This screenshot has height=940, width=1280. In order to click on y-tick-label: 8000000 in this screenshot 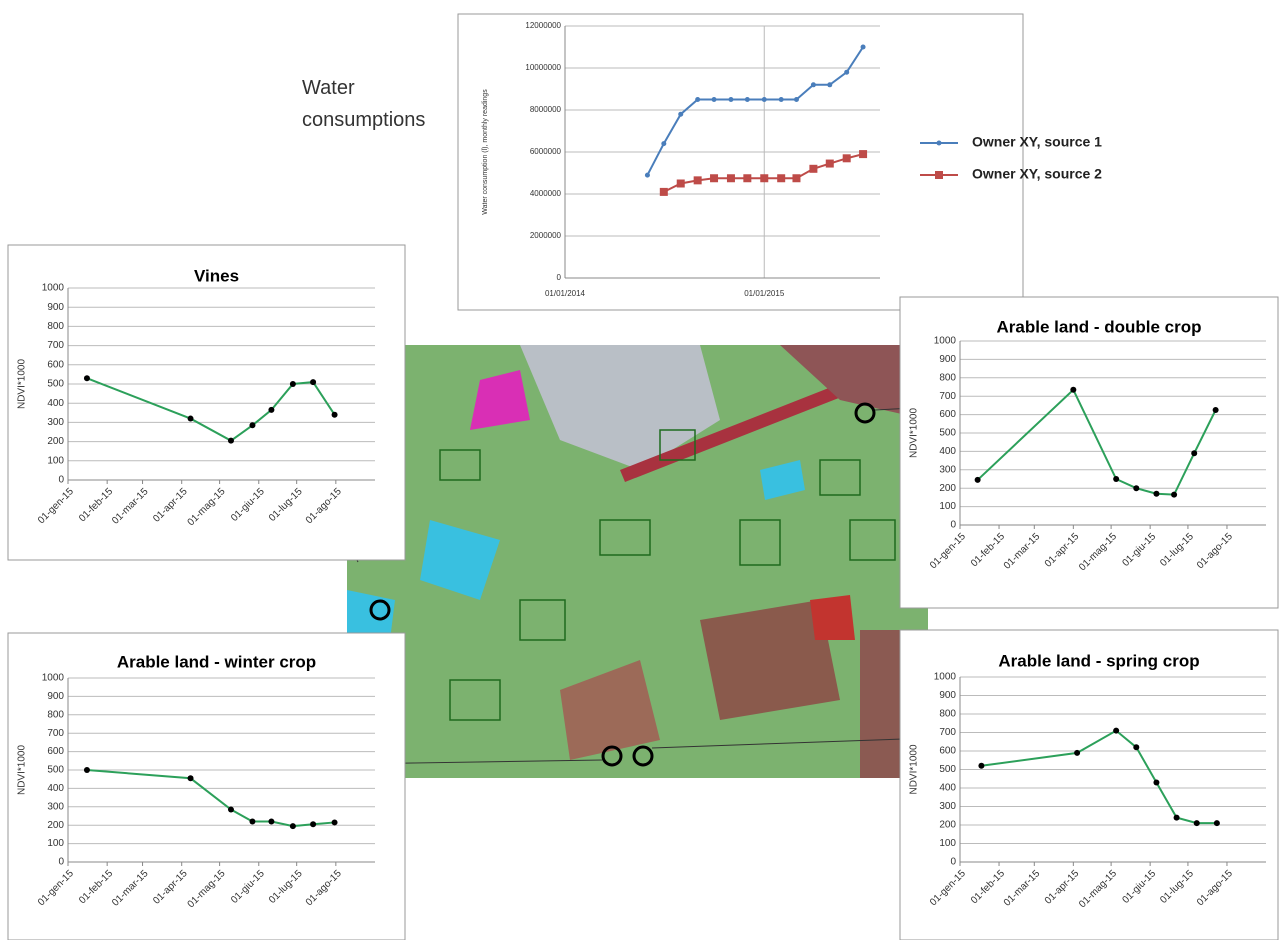, I will do `click(546, 109)`.